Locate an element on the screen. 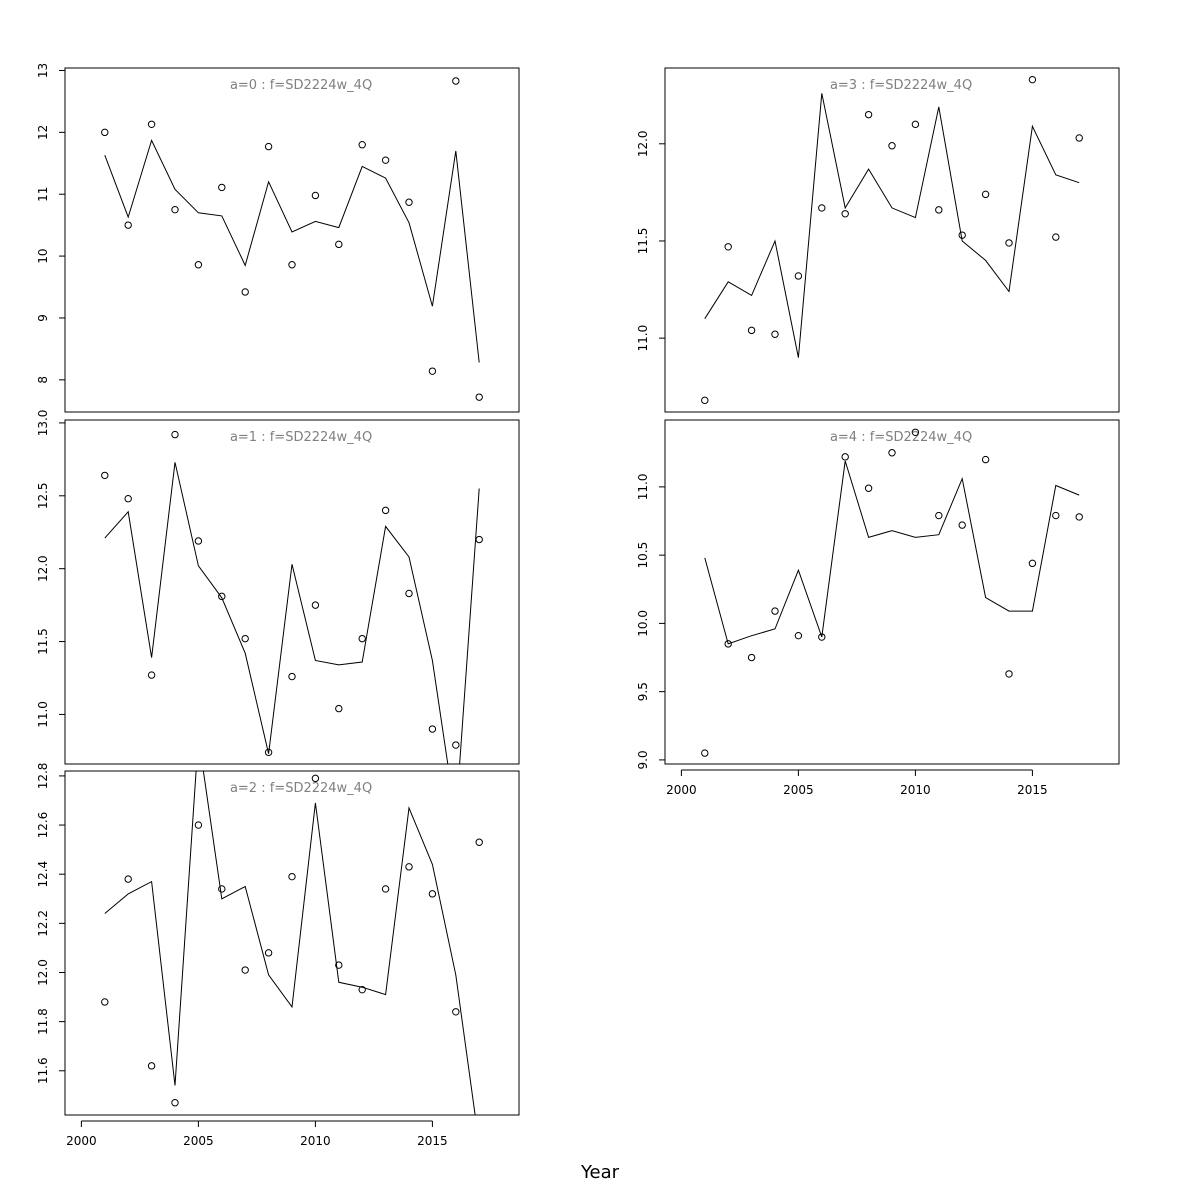  y-tick-label: 10 is located at coordinates (43, 255).